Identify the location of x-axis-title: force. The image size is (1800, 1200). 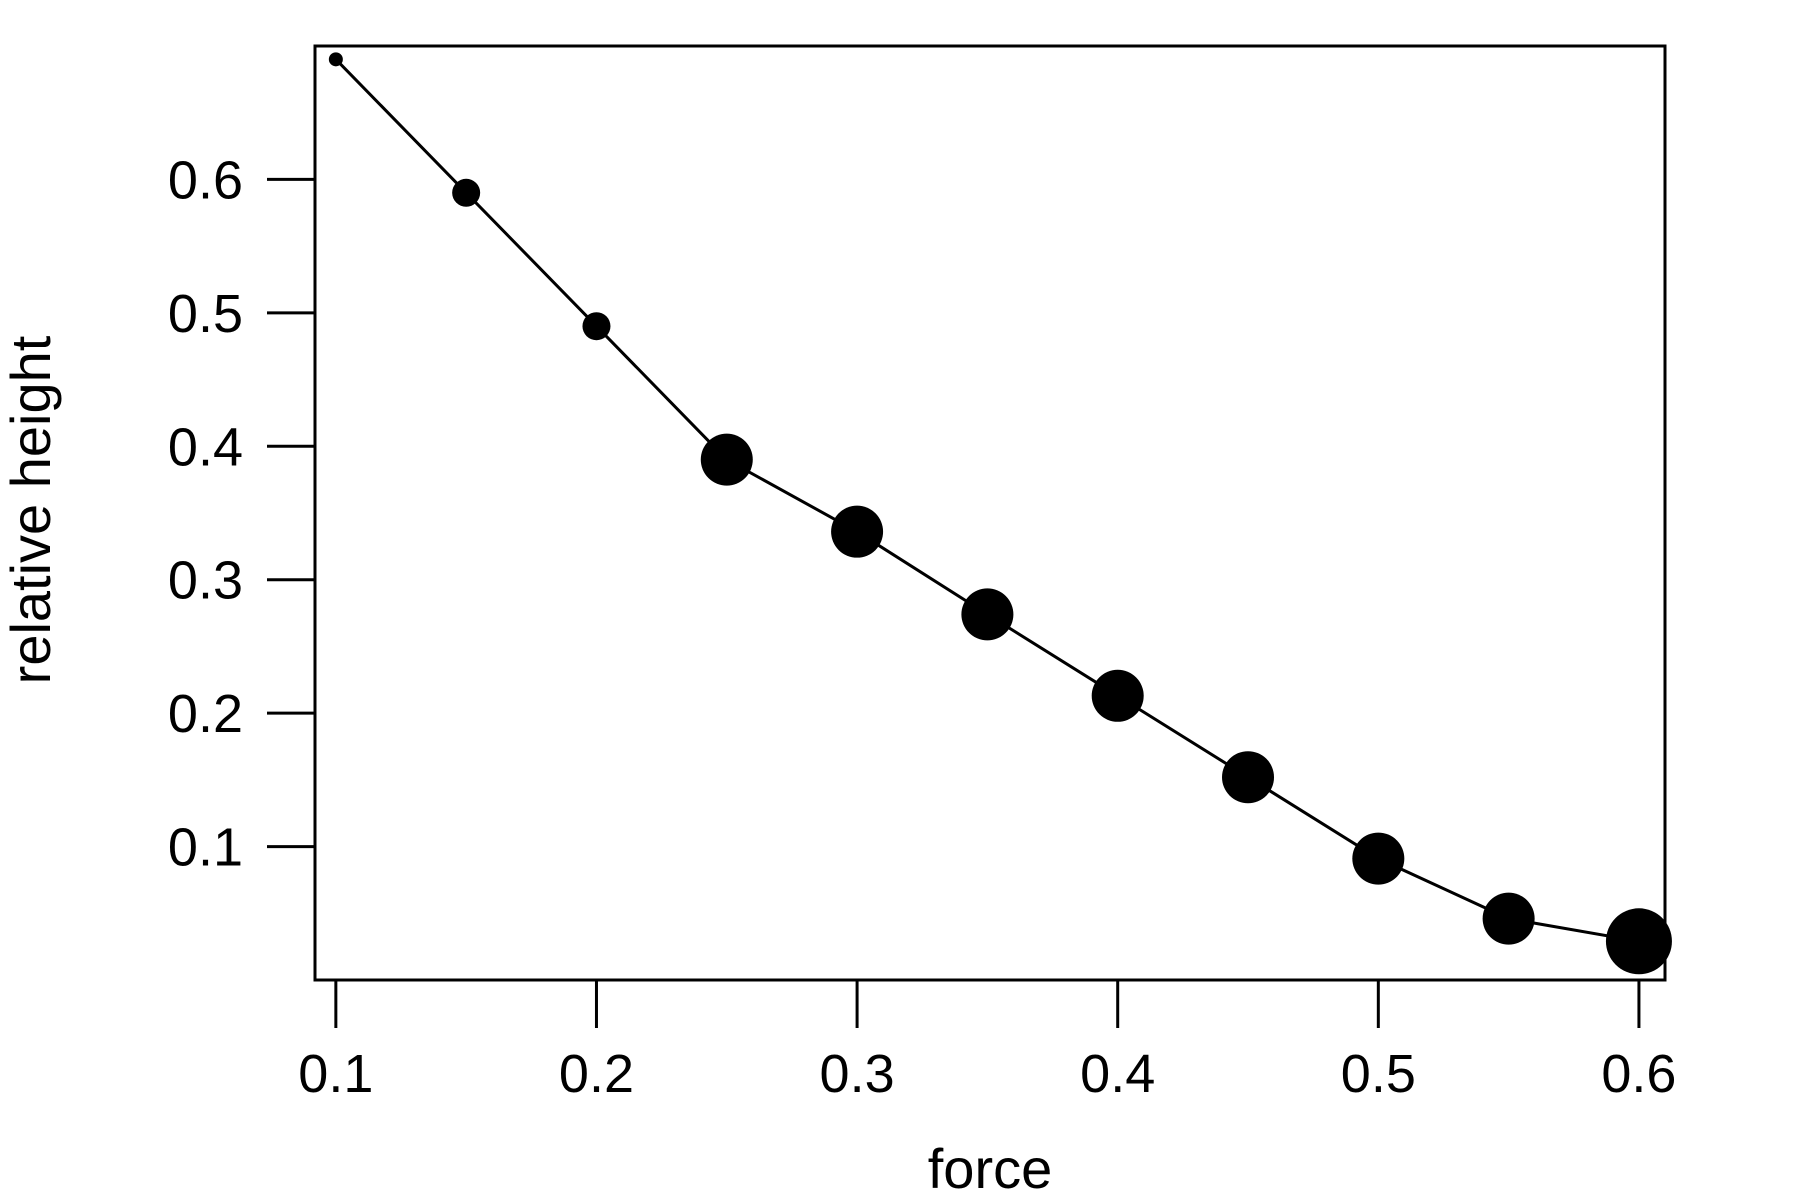
(990, 1168).